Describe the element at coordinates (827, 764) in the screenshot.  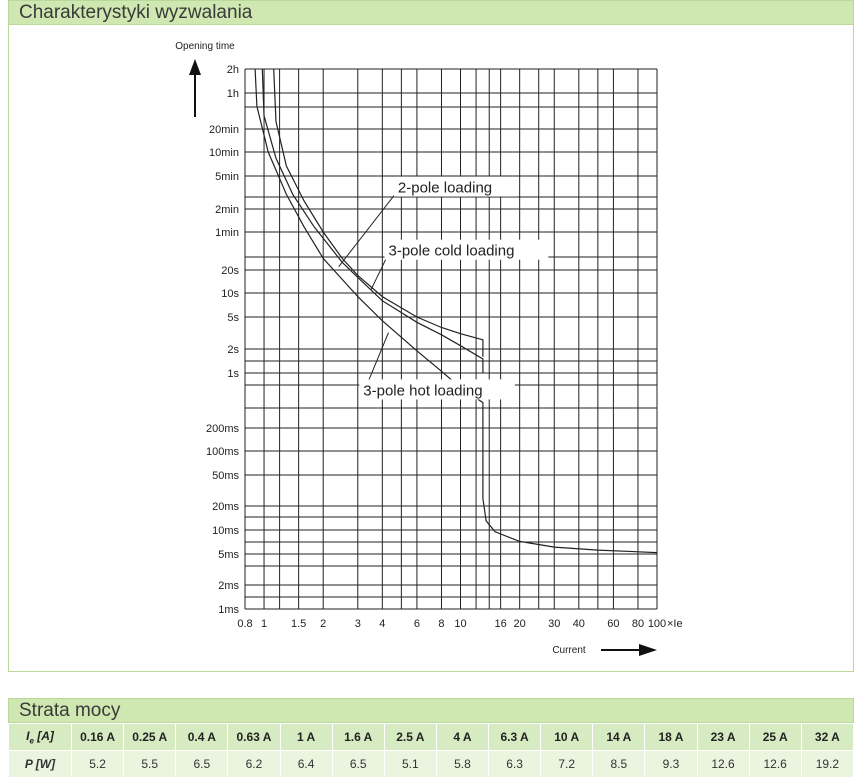
I see `power-value-cell: 19.2` at that location.